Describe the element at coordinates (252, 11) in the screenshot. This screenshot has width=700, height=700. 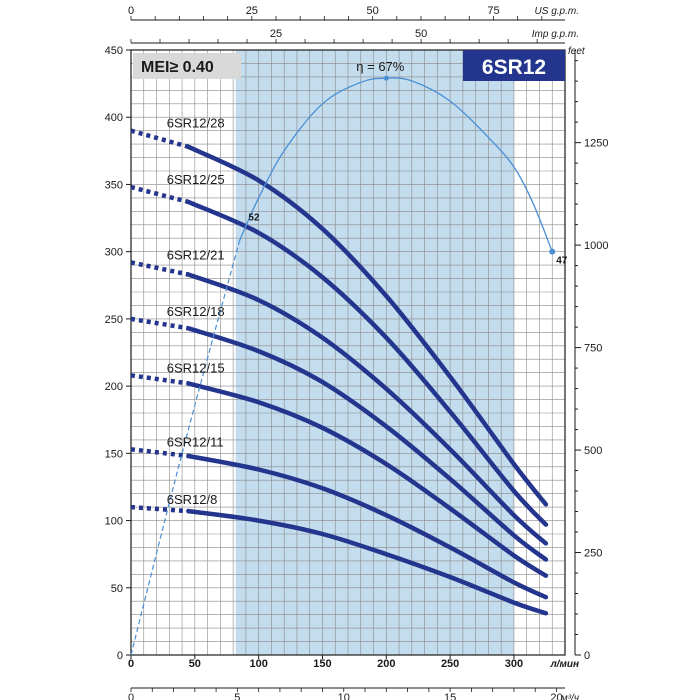
I see `top-us-gpm-axis-tick-label: 25` at that location.